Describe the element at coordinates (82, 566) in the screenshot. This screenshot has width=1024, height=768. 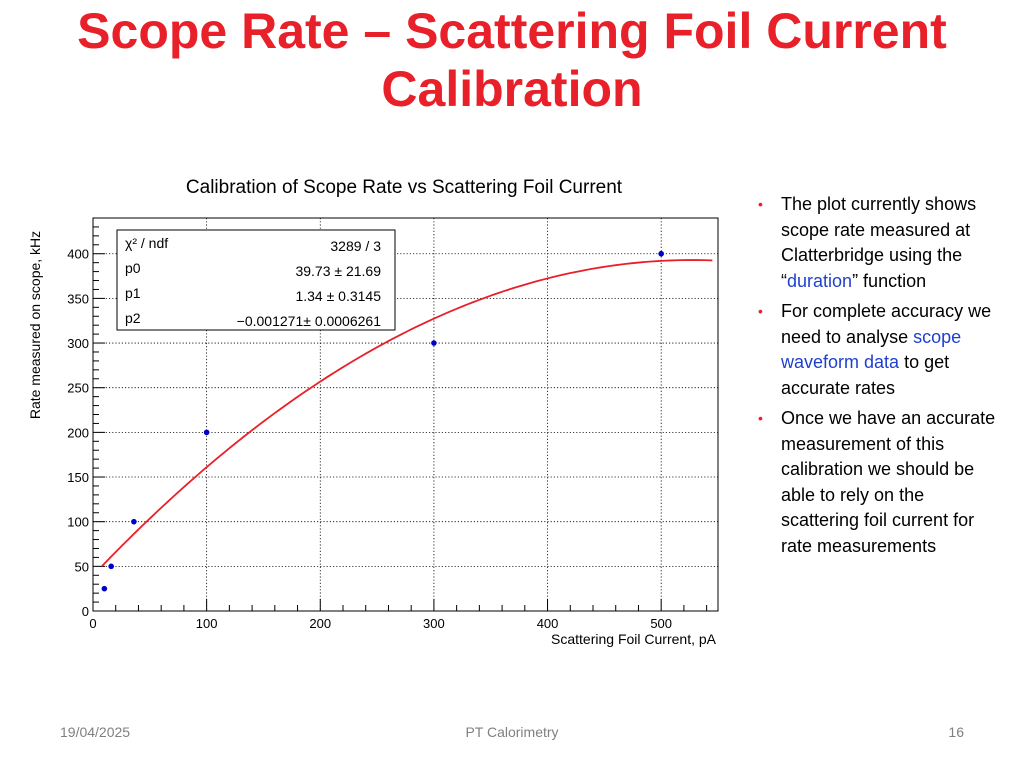
I see `y-tick-label: 50` at that location.